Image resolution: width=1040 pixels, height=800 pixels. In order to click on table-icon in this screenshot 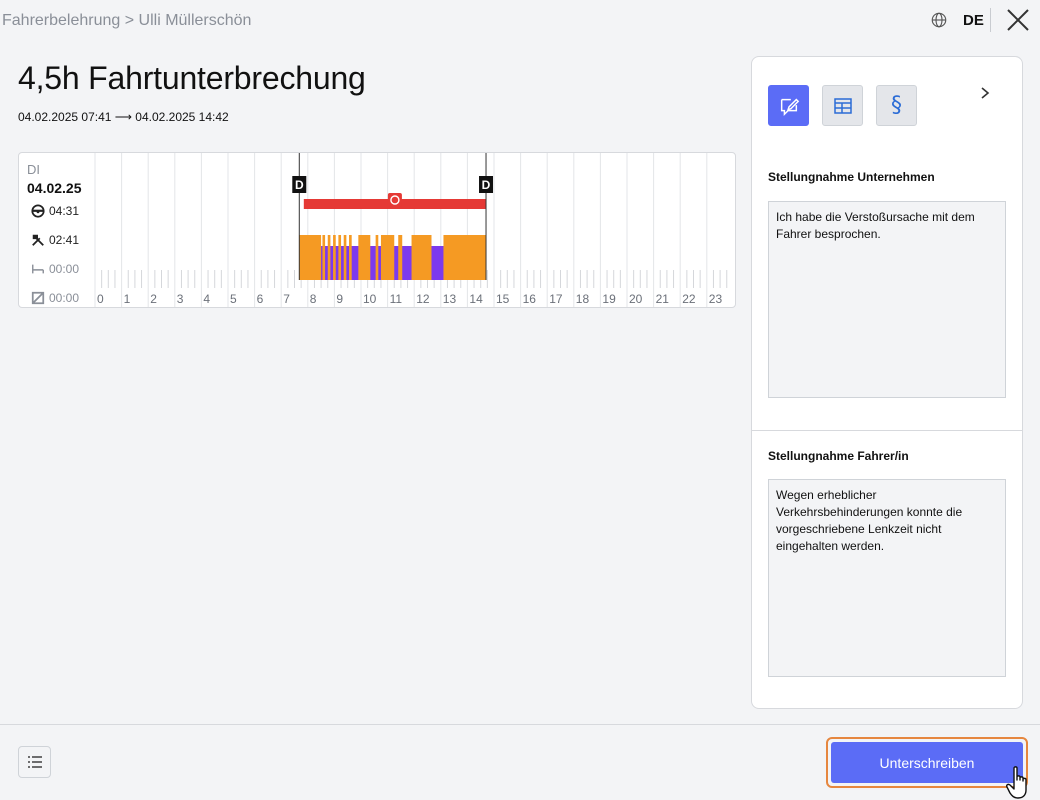, I will do `click(842, 105)`.